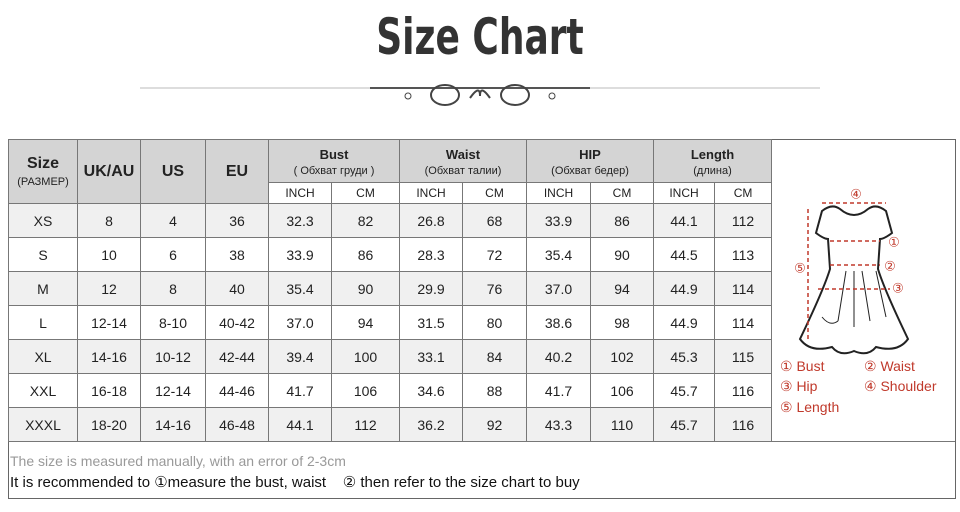 The height and width of the screenshot is (512, 960). What do you see at coordinates (43, 220) in the screenshot?
I see `cell: XS` at bounding box center [43, 220].